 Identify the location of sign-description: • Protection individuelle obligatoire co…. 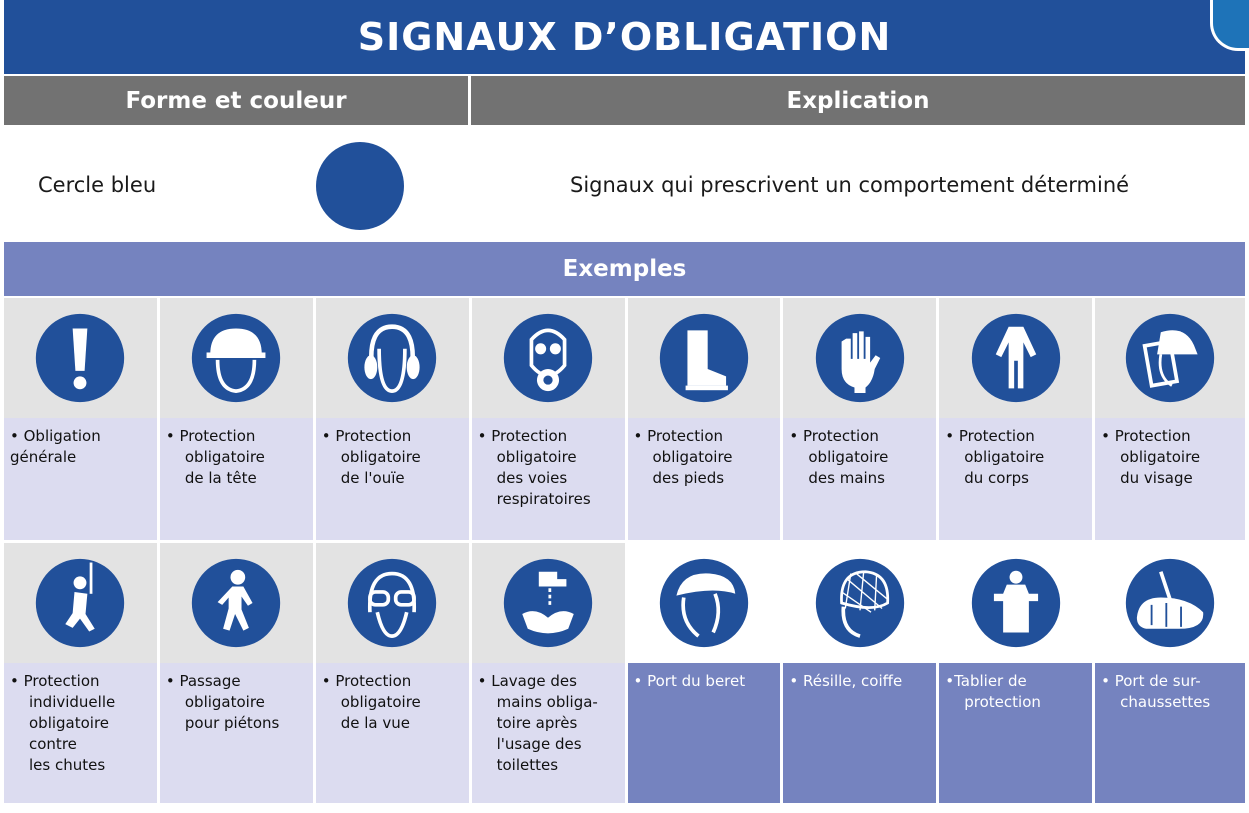
(80, 733).